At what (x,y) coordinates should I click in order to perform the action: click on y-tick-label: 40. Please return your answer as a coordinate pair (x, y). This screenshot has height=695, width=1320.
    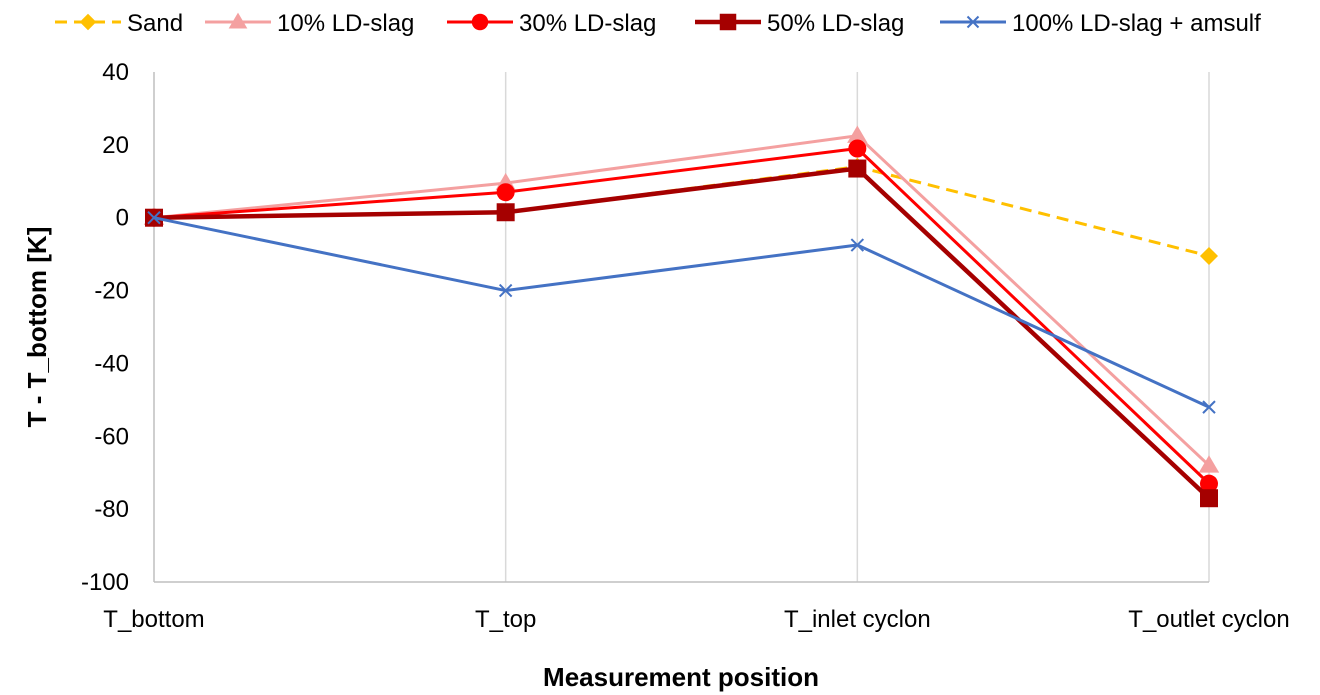
    Looking at the image, I should click on (115, 72).